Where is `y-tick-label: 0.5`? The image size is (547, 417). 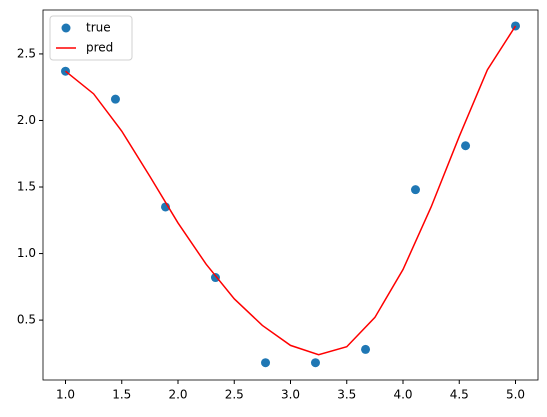 y-tick-label: 0.5 is located at coordinates (26, 320).